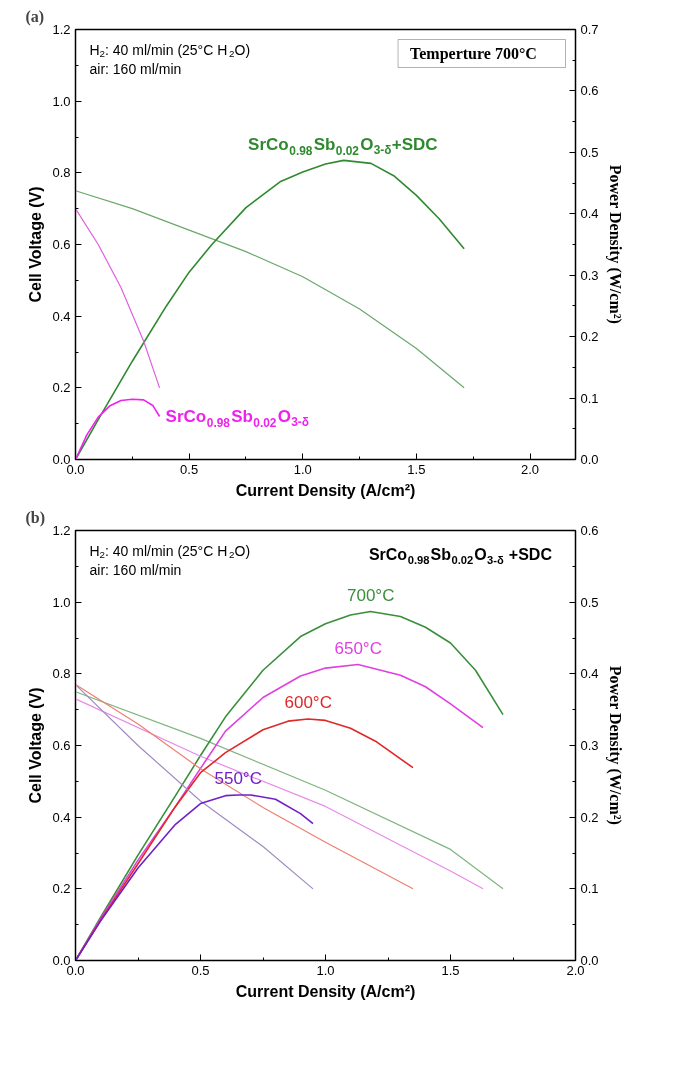 This screenshot has width=675, height=1070. What do you see at coordinates (589, 29) in the screenshot?
I see `y2-tick-label: 0.7` at bounding box center [589, 29].